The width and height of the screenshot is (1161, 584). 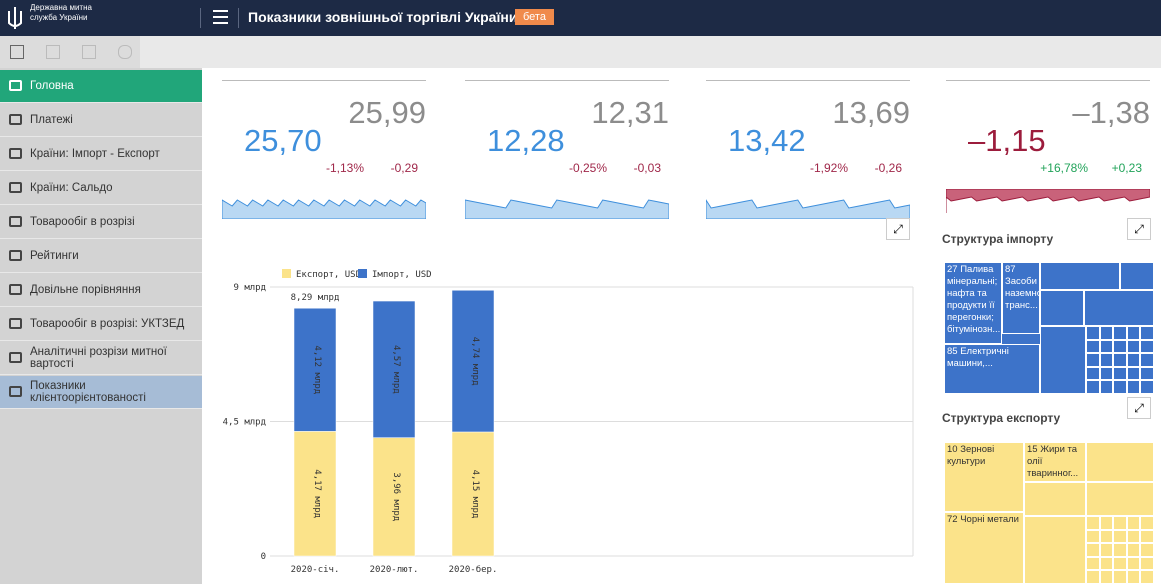 I want to click on legend-swatch, so click(x=286, y=273).